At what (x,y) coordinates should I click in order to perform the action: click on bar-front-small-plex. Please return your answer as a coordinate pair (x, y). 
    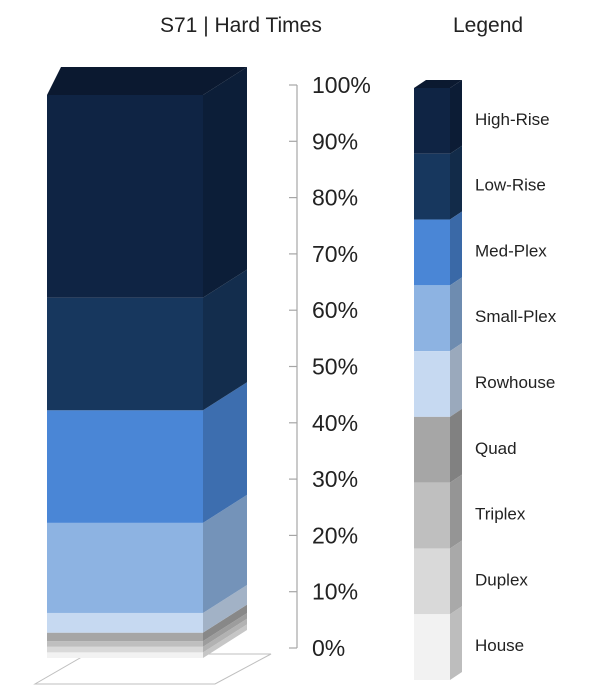
    Looking at the image, I should click on (125, 567).